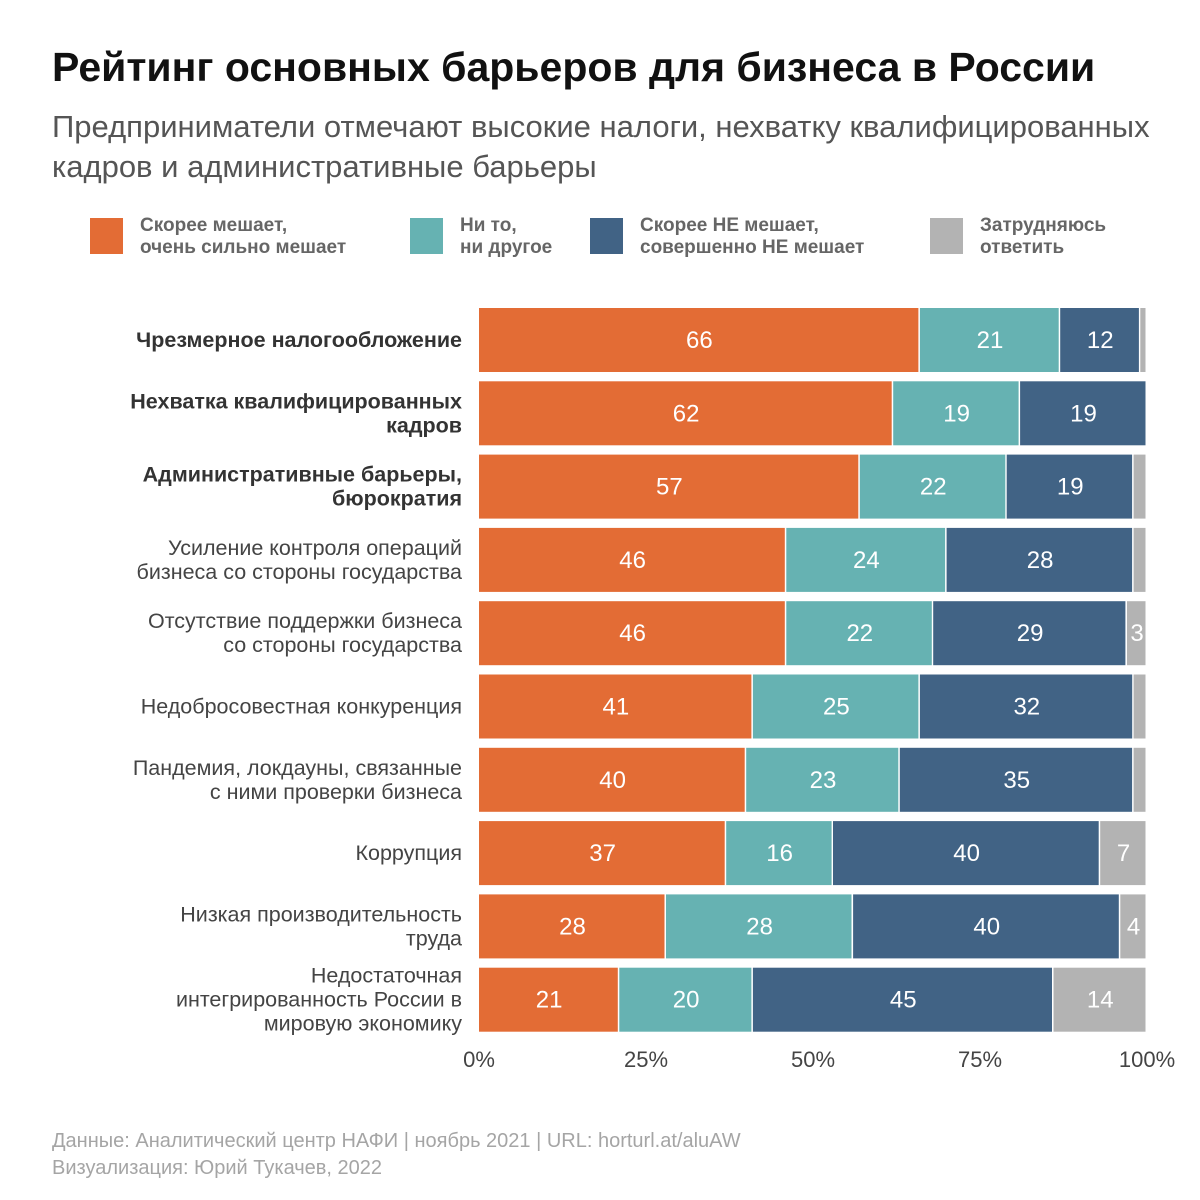 This screenshot has height=1200, width=1200. I want to click on data-label-hinders: 57, so click(669, 487).